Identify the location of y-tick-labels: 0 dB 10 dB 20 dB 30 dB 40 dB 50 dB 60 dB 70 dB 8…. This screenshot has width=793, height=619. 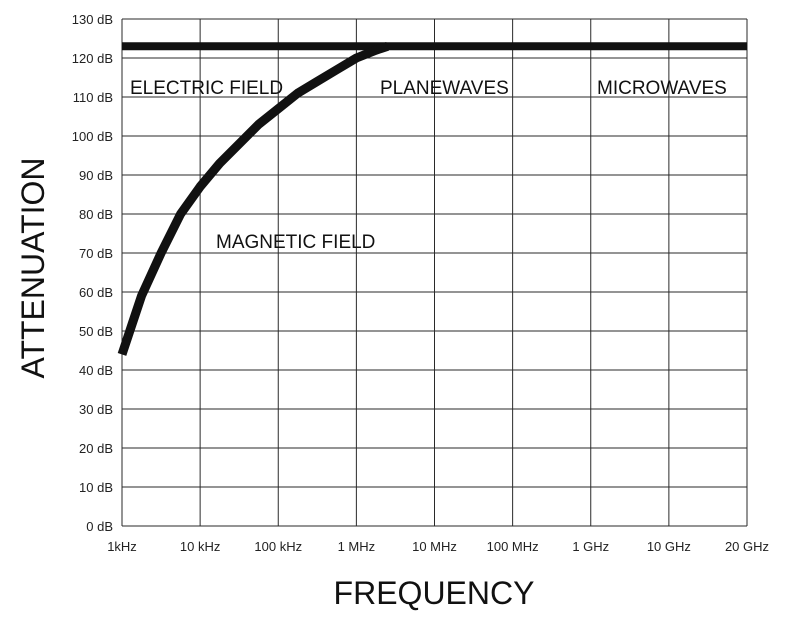
(92, 273).